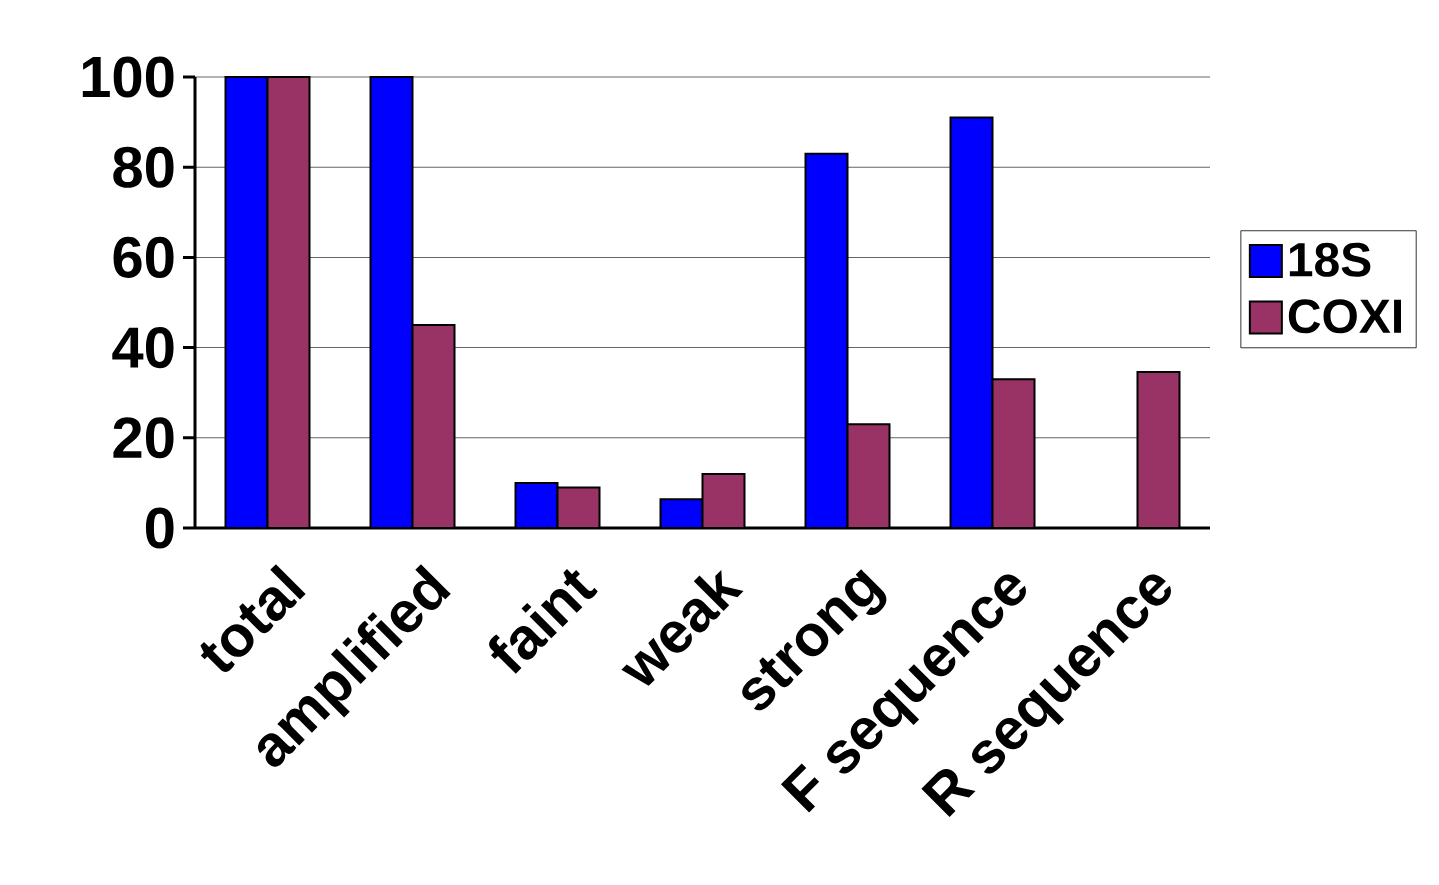 The height and width of the screenshot is (885, 1439). What do you see at coordinates (143, 438) in the screenshot?
I see `y-tick-label: 20` at bounding box center [143, 438].